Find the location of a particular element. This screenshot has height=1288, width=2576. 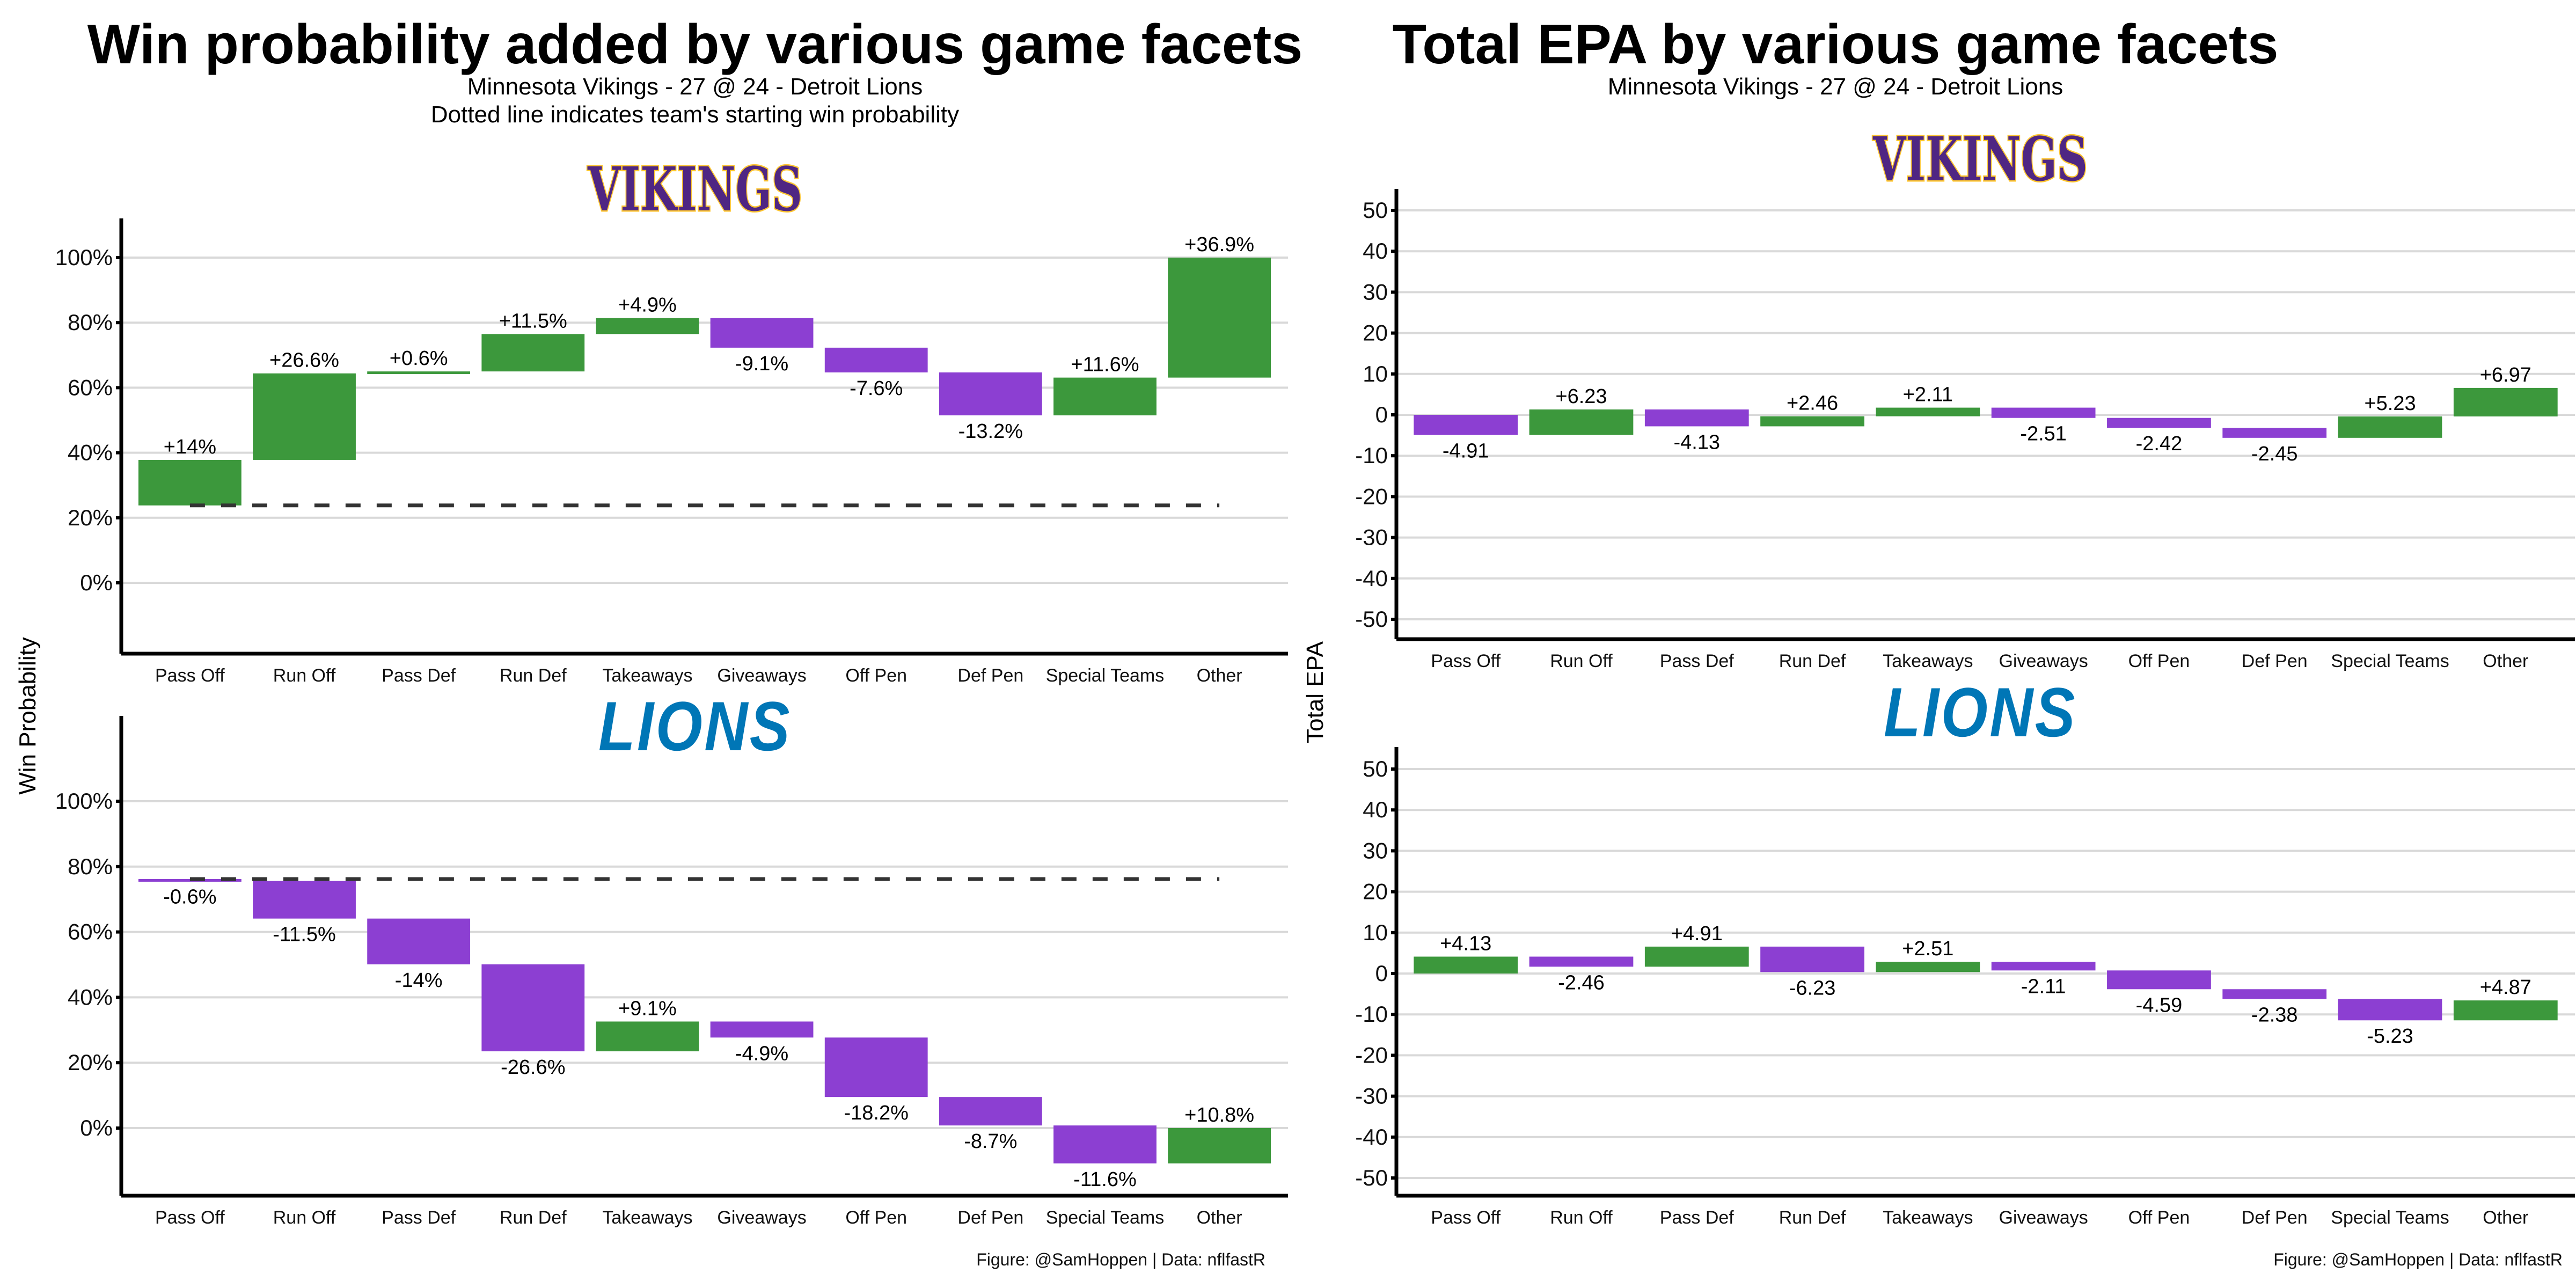

y-tick-label: 40% is located at coordinates (90, 452).